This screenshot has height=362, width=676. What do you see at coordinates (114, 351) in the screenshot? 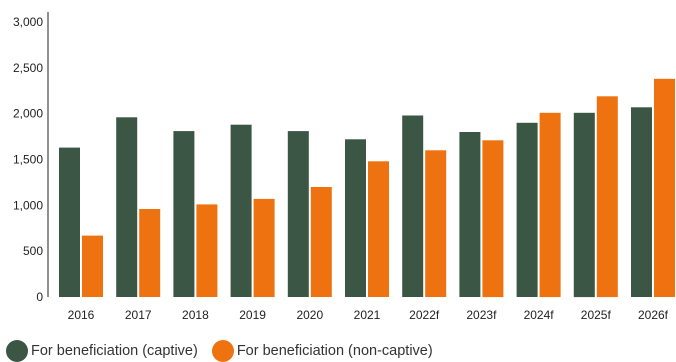
I see `legend-label-captive: For beneficiation (captive)` at bounding box center [114, 351].